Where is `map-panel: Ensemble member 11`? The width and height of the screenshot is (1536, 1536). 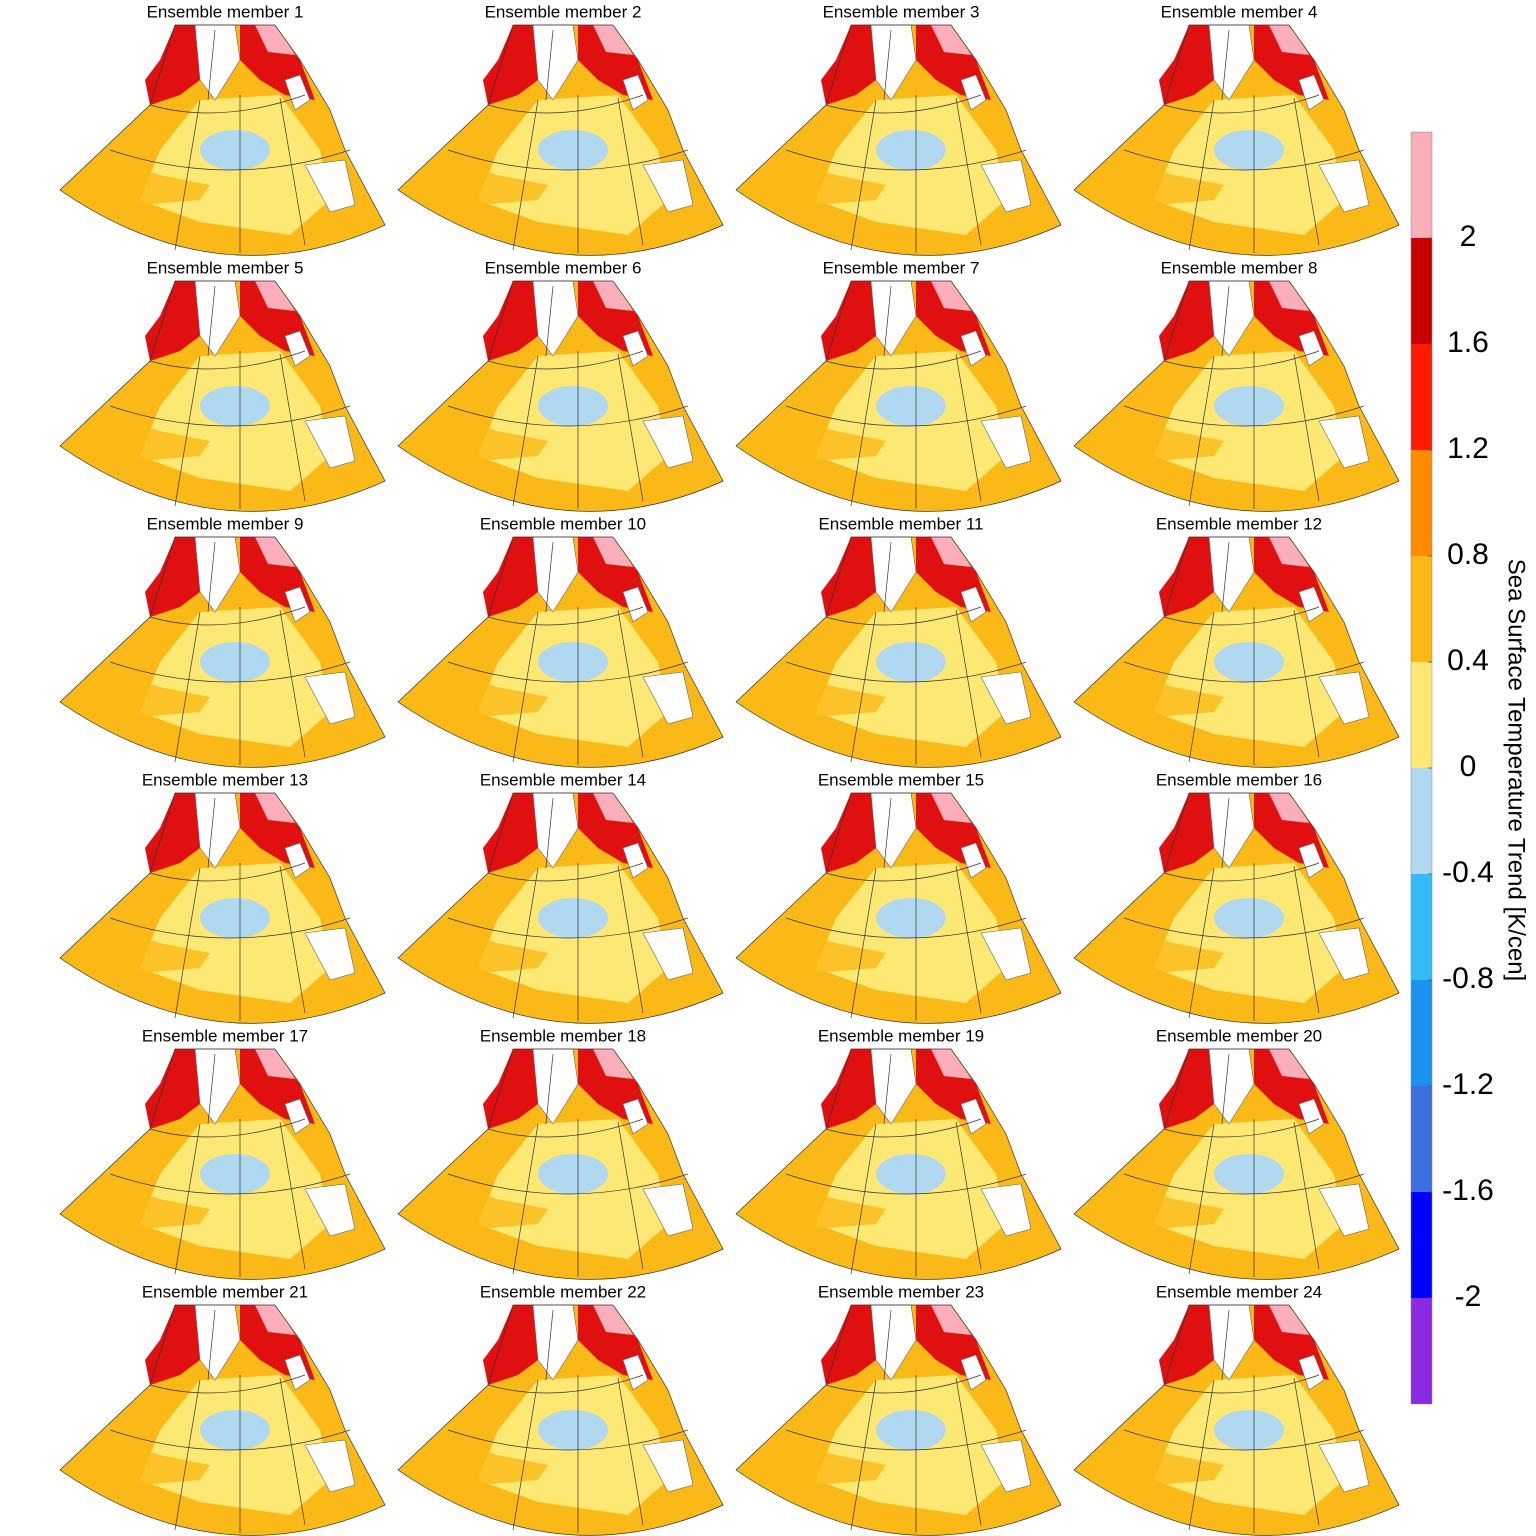
map-panel: Ensemble member 11 is located at coordinates (898, 641).